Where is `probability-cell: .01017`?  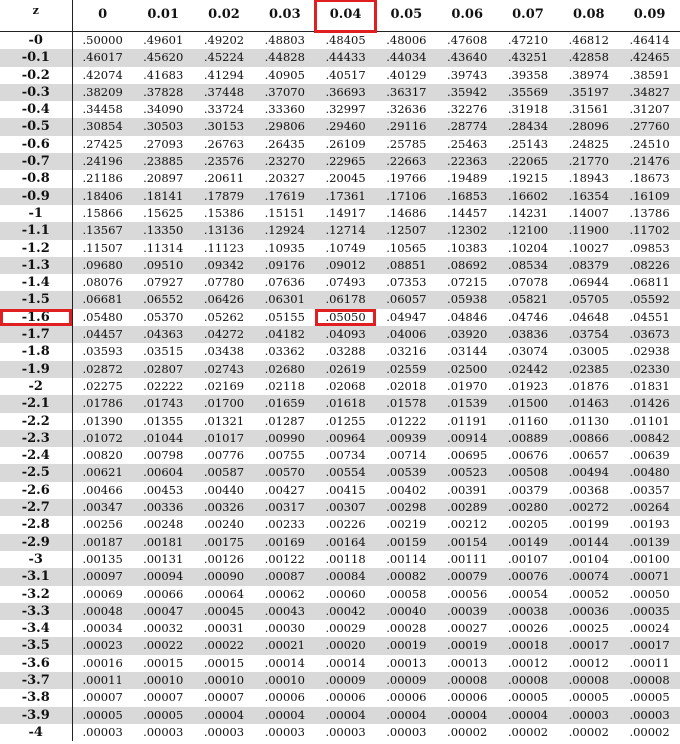 probability-cell: .01017 is located at coordinates (224, 438).